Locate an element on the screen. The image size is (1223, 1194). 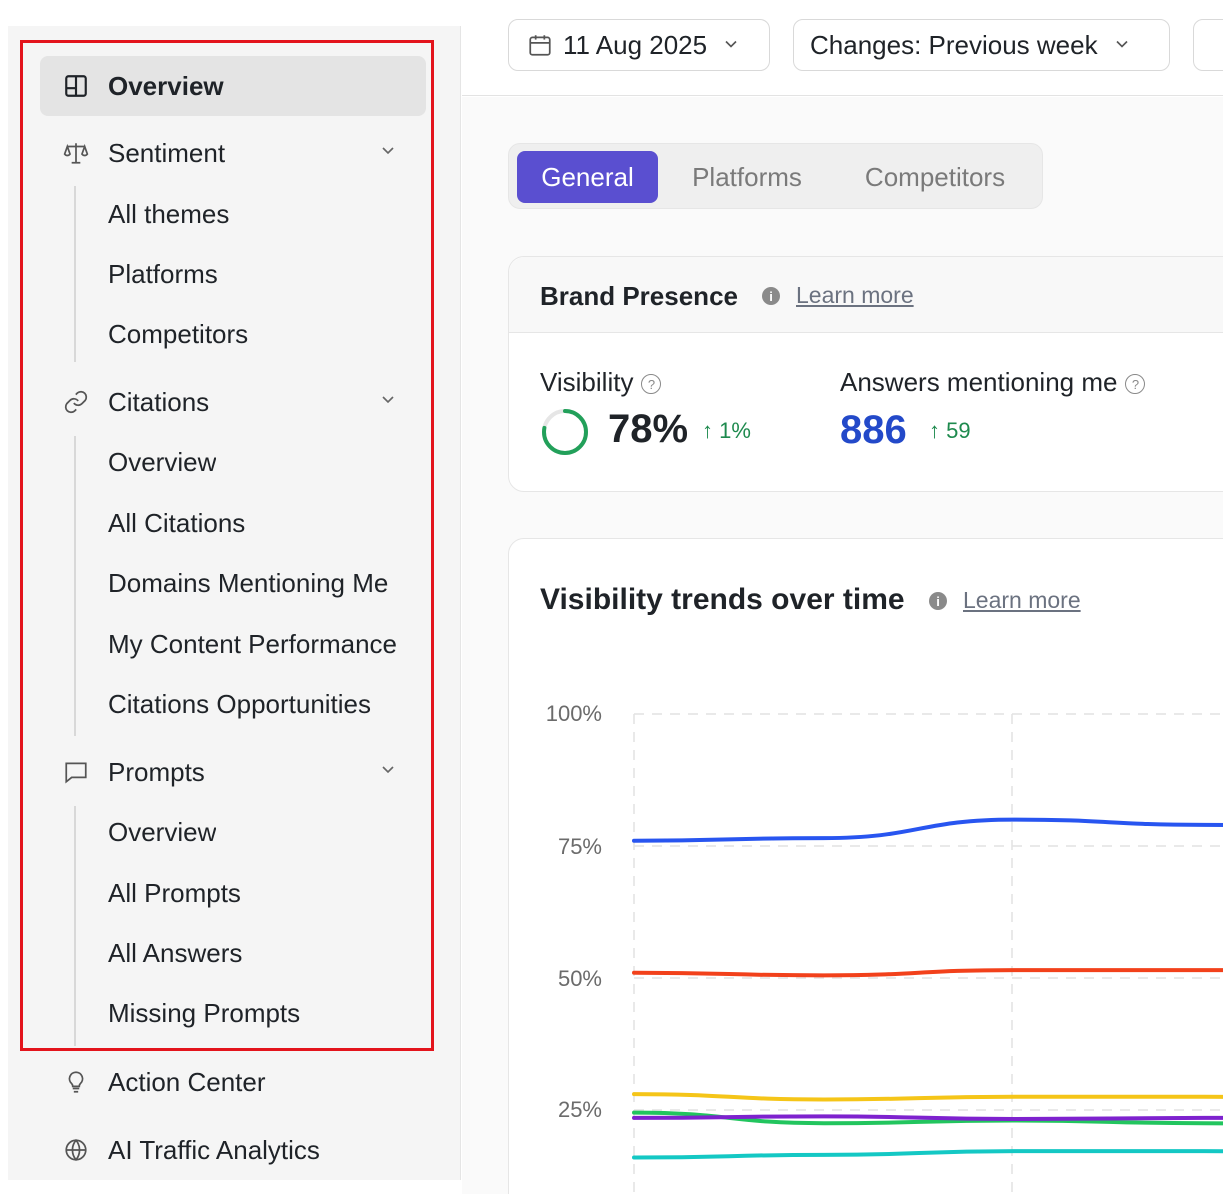
sidebar-item-action-center: Action Center is located at coordinates (233, 1082).